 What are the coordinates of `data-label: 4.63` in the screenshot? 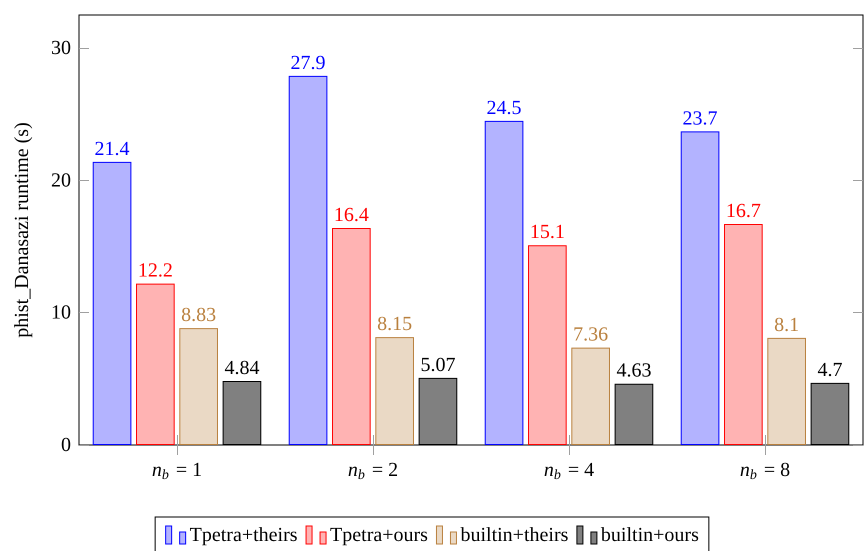 It's located at (634, 371).